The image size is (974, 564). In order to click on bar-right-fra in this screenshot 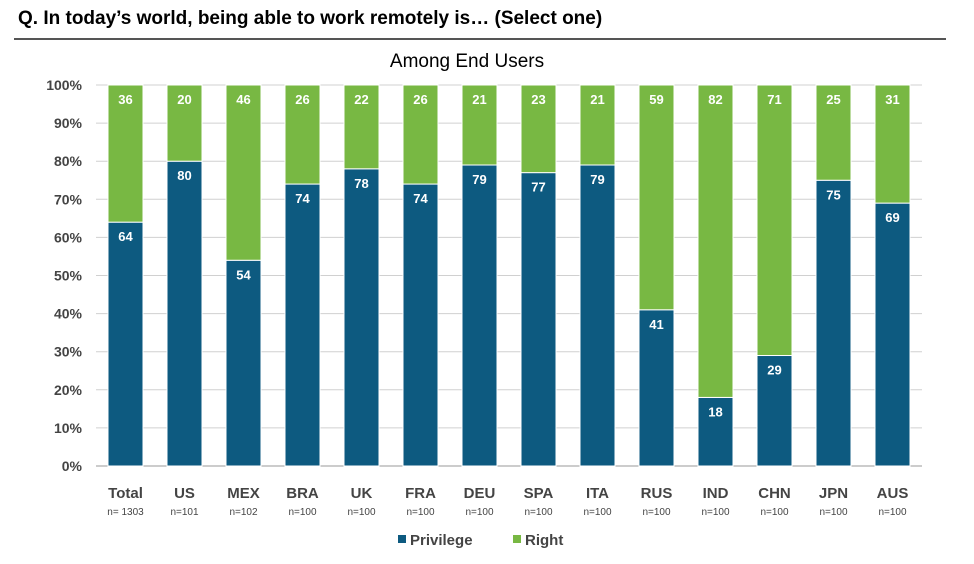, I will do `click(420, 134)`.